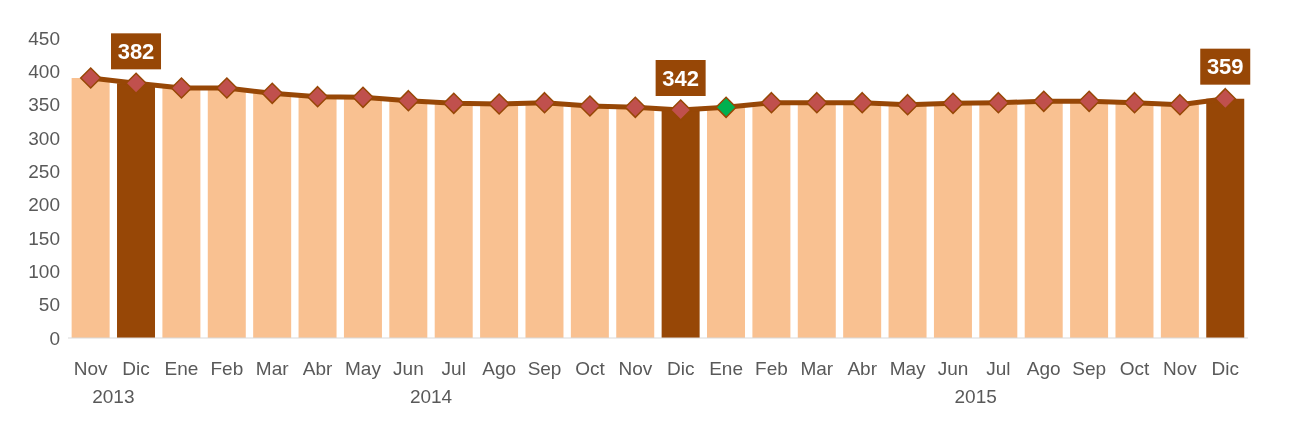 This screenshot has height=426, width=1305. What do you see at coordinates (44, 38) in the screenshot?
I see `y-tick-label: 450` at bounding box center [44, 38].